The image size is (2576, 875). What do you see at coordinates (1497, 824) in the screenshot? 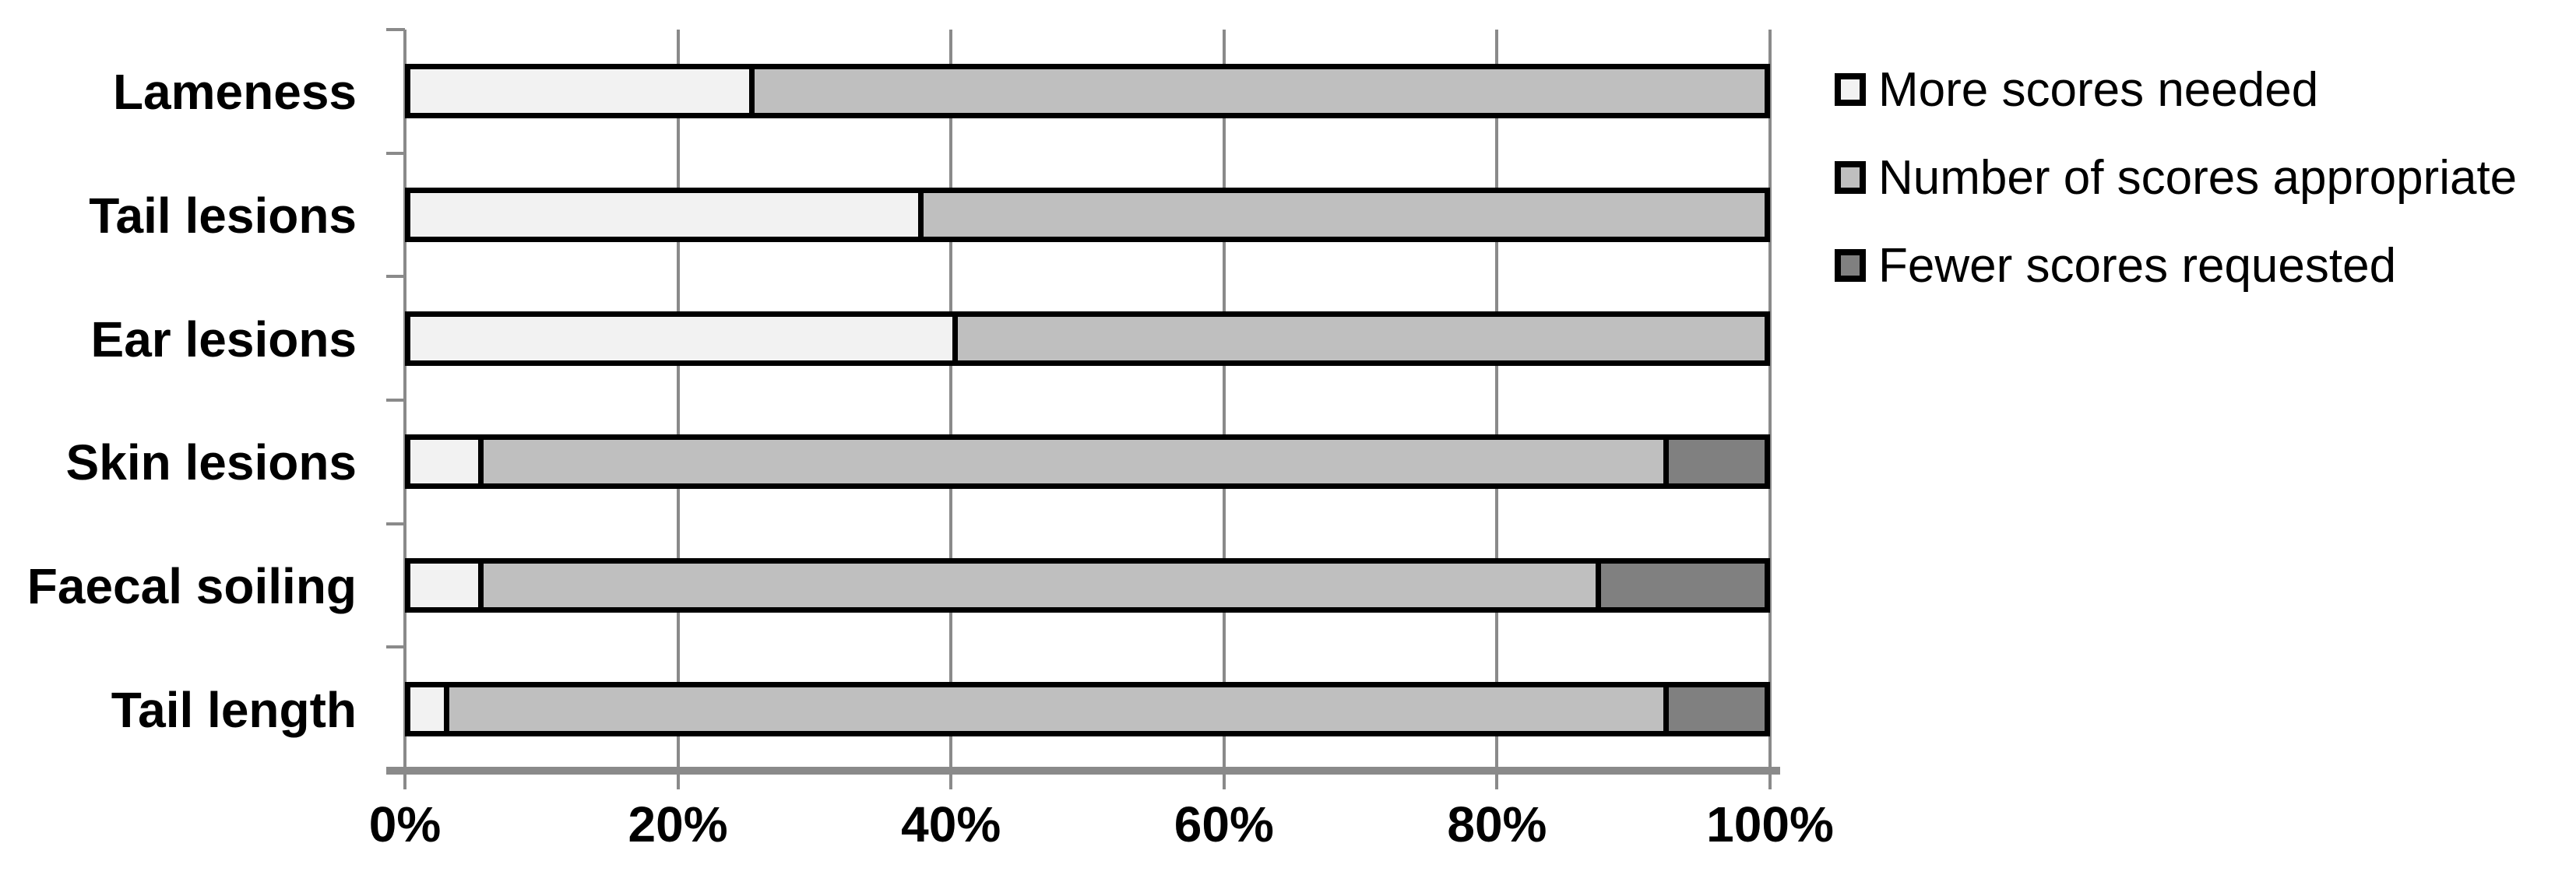
I see `x-tick-label-80: 80%` at bounding box center [1497, 824].